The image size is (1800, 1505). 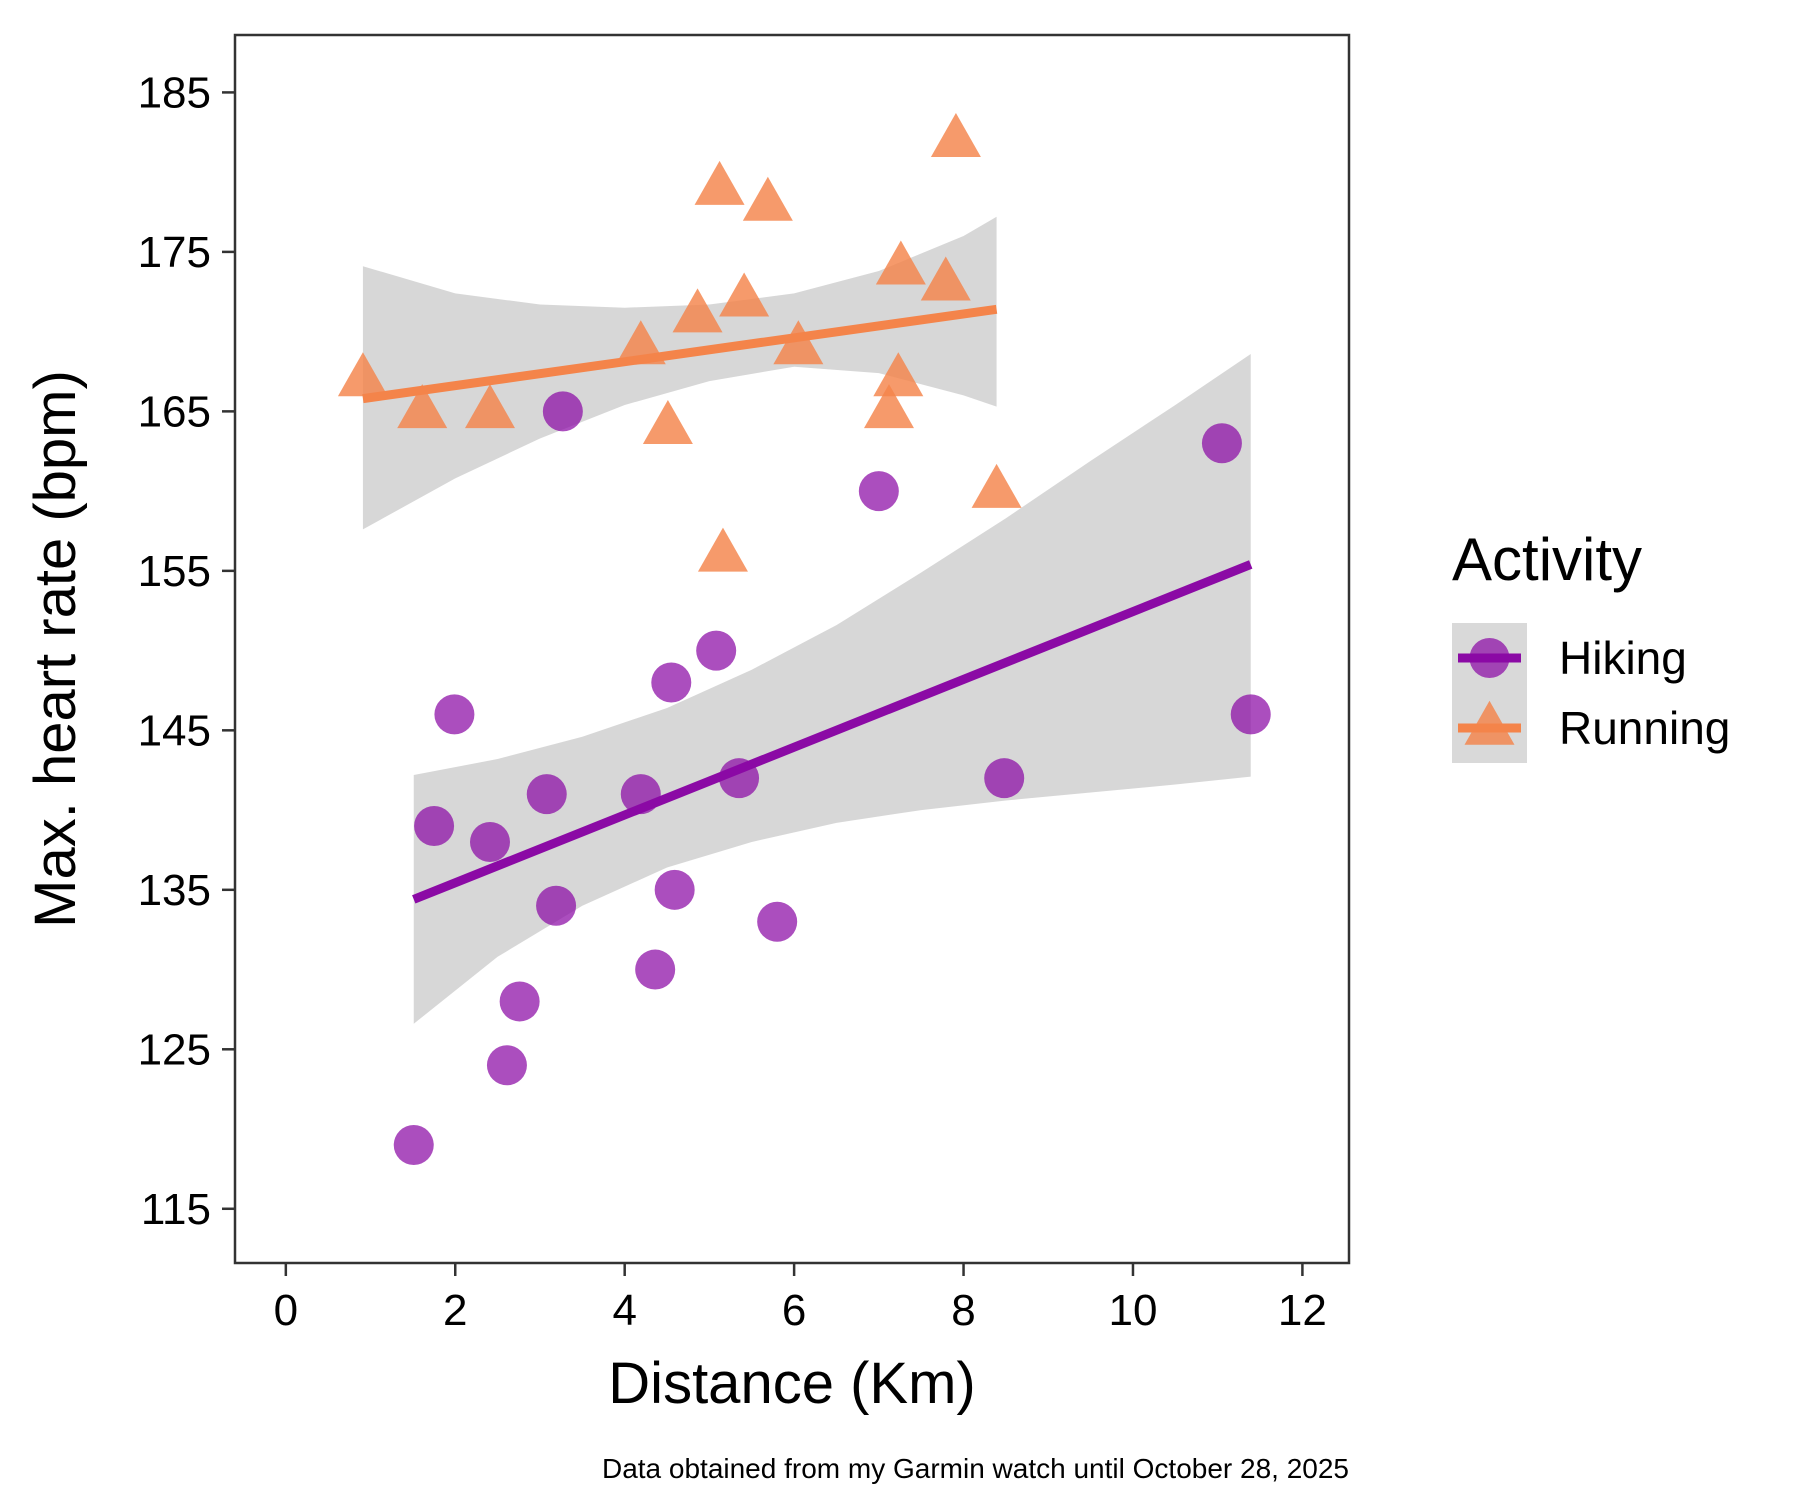 I want to click on x-axis: 0 2 4 6 8 10 12, so click(x=800, y=1299).